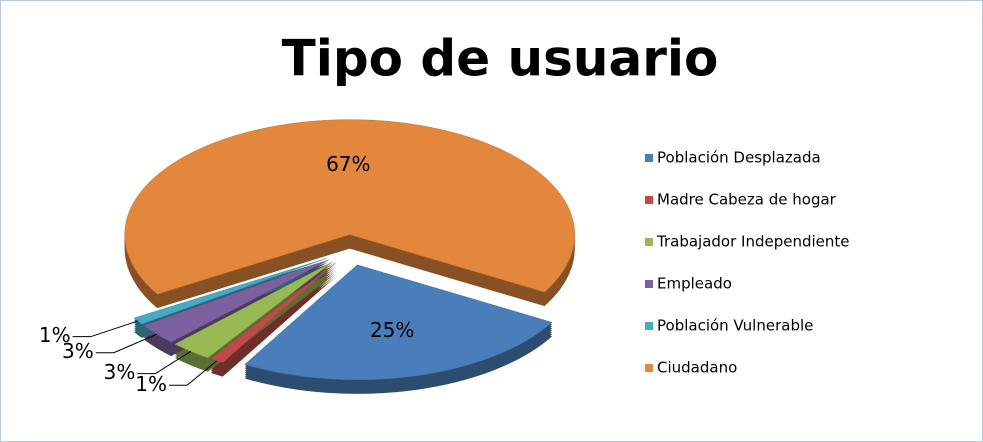  What do you see at coordinates (697, 368) in the screenshot?
I see `legend-label: Ciudadano` at bounding box center [697, 368].